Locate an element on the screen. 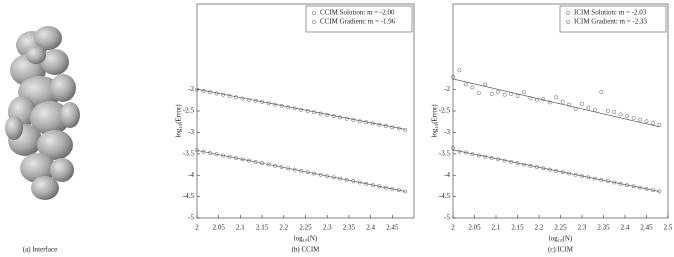  y-tick-label: -2 is located at coordinates (447, 89).